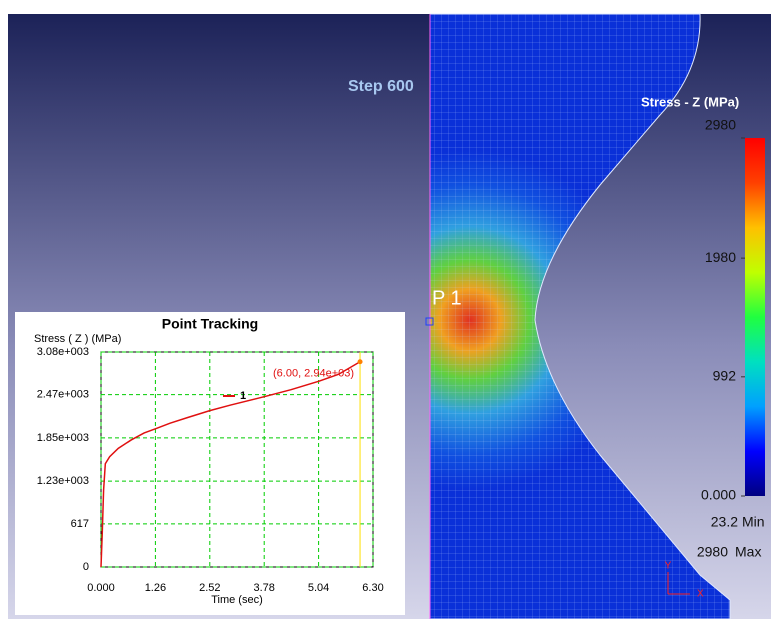  I want to click on y-tick-label: 617, so click(80, 524).